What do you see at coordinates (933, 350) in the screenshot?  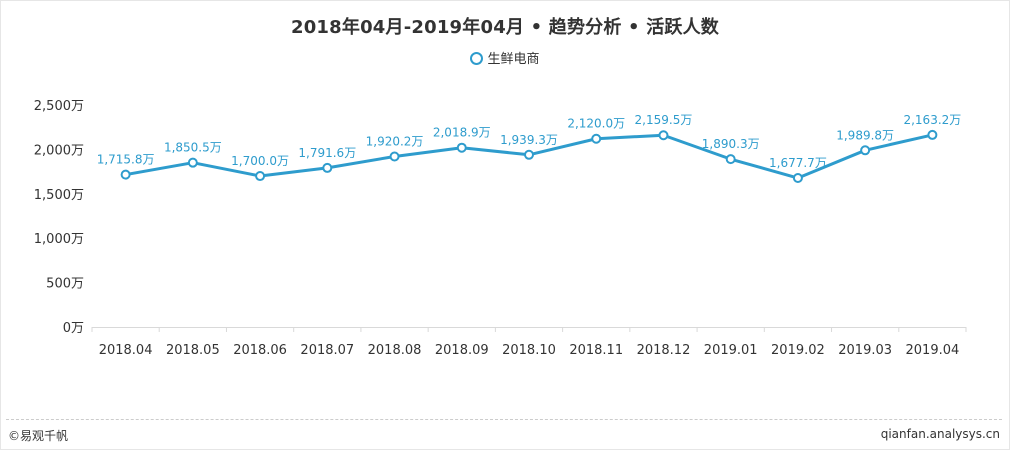 I see `x-tick-label: 2019.04` at bounding box center [933, 350].